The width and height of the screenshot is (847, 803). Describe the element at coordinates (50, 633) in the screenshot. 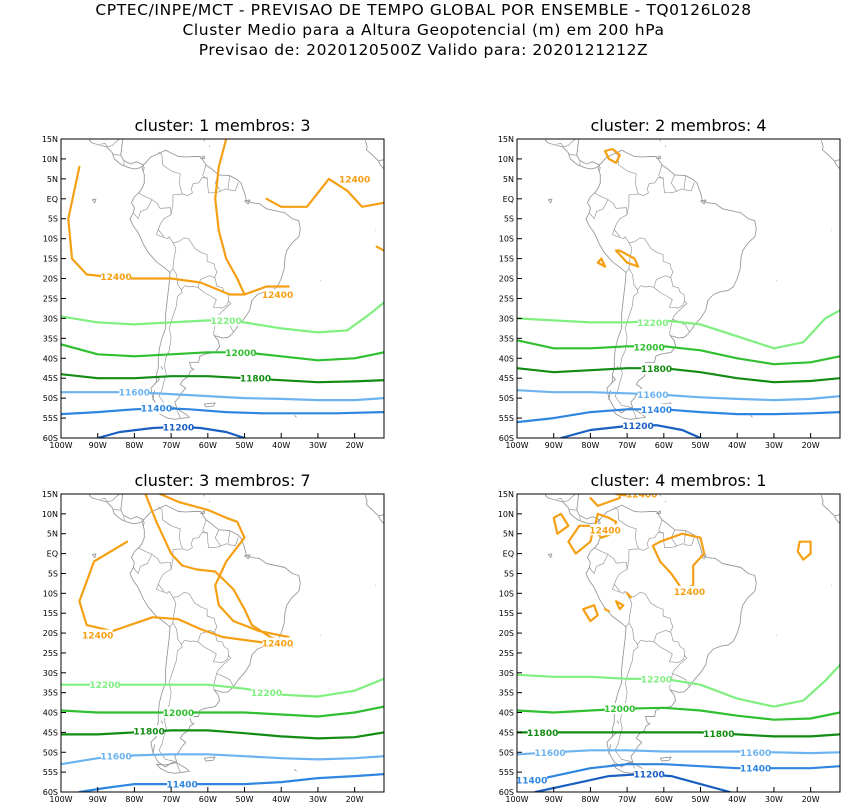

I see `lat-label: 20S` at that location.